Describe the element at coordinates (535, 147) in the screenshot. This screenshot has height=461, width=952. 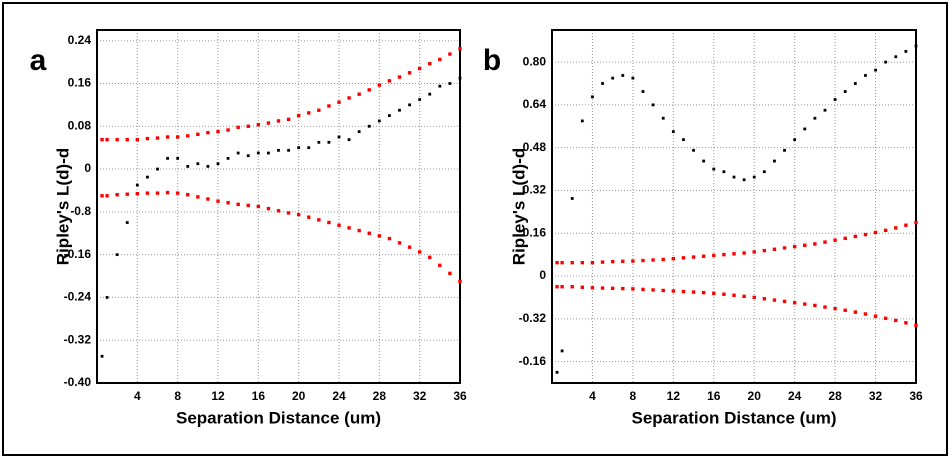
I see `y-tick-label: 0.48` at that location.